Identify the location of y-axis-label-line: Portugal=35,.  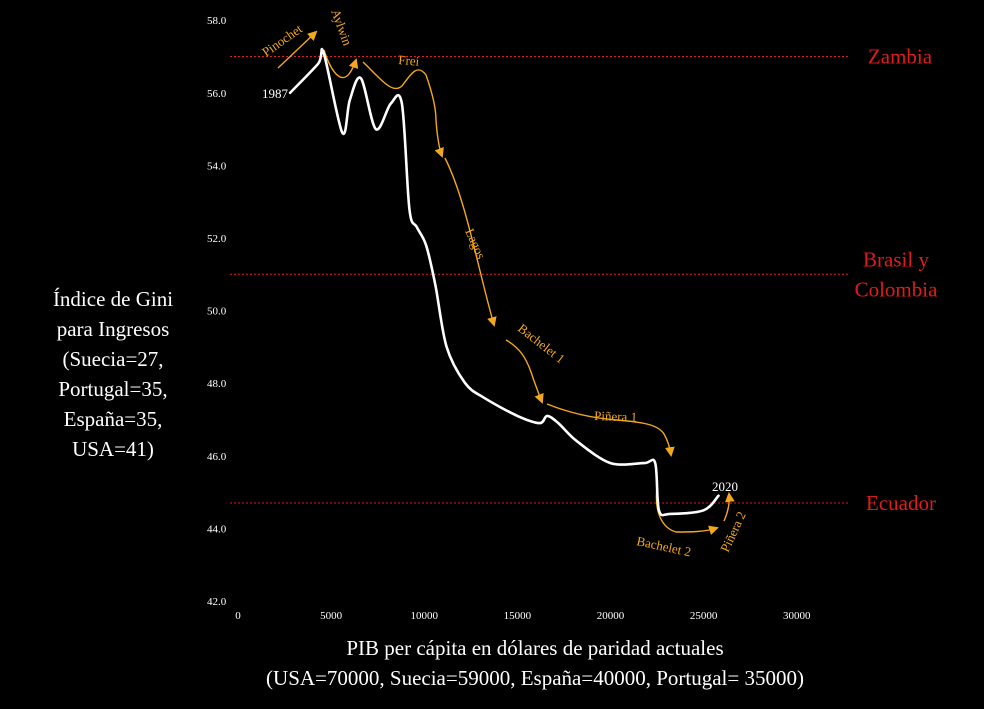
(113, 389).